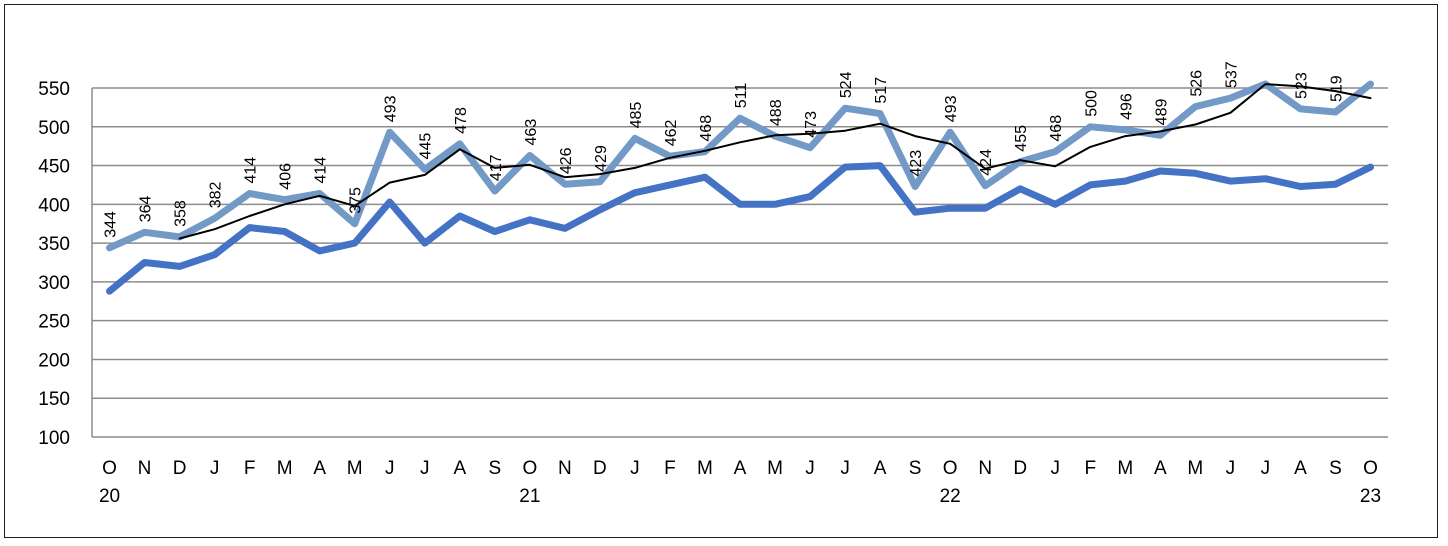 This screenshot has width=1448, height=546. I want to click on x-tick-label: S, so click(915, 468).